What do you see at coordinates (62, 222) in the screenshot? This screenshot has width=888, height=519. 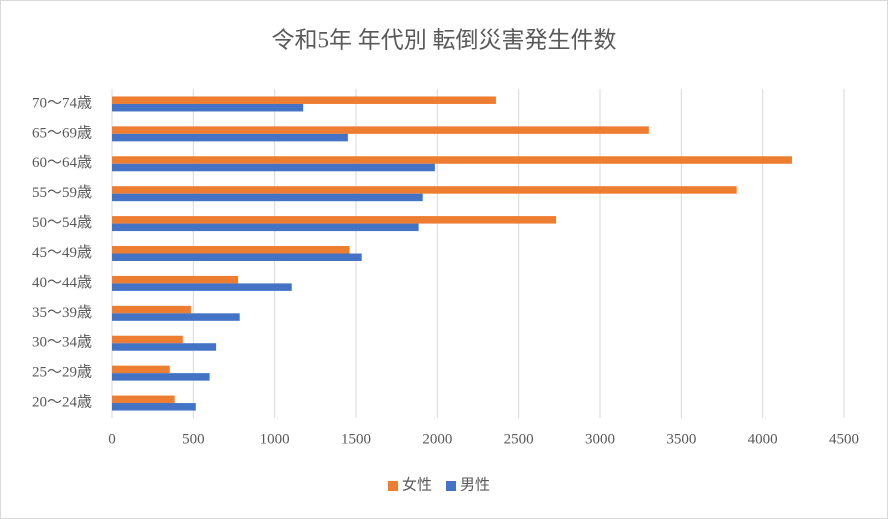 I see `y-tick-label: 50～54歳` at bounding box center [62, 222].